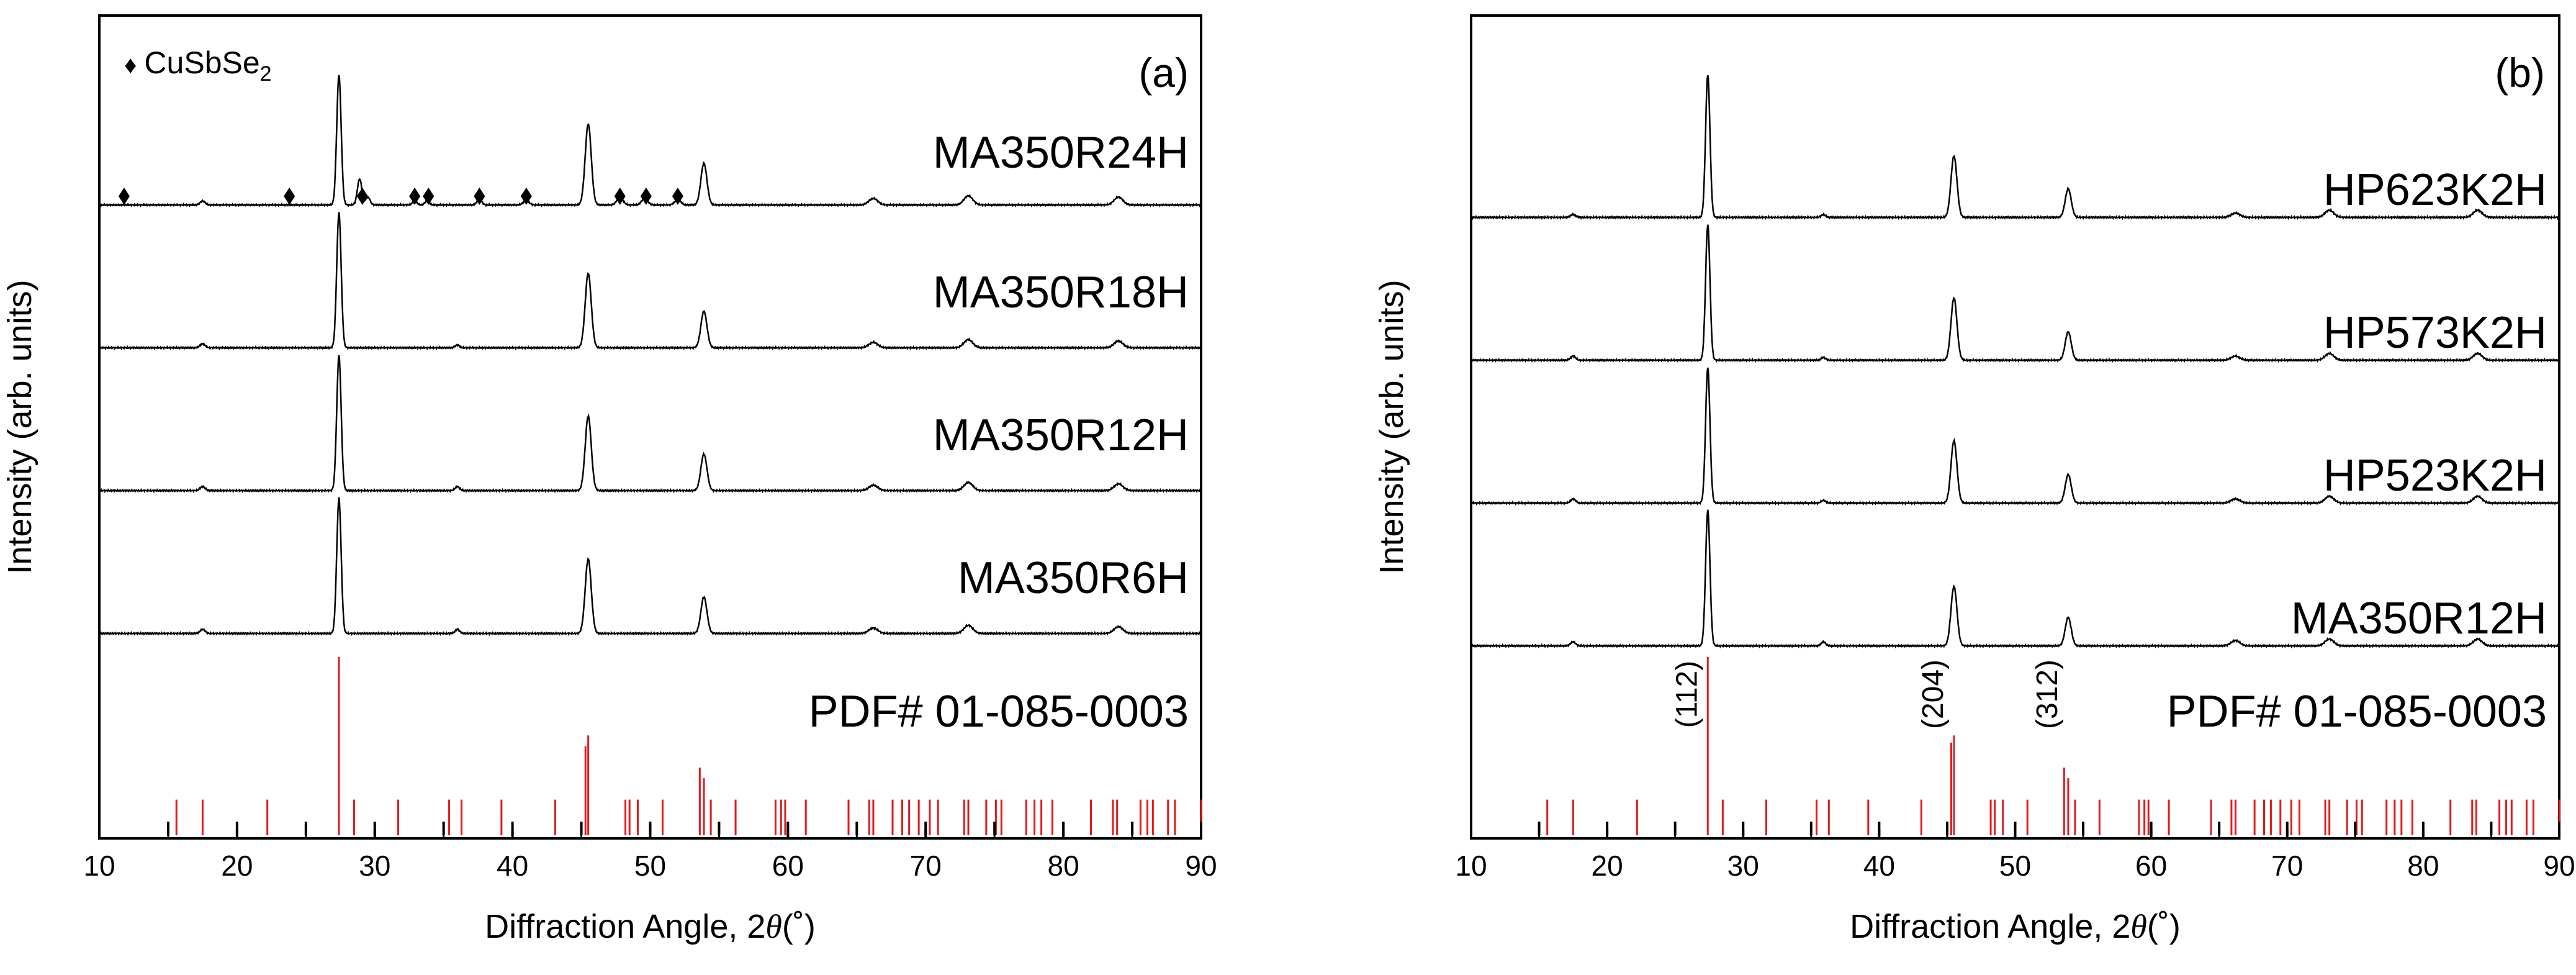 The width and height of the screenshot is (2576, 975). Describe the element at coordinates (1686, 694) in the screenshot. I see `hkl-annotation: (112)` at that location.